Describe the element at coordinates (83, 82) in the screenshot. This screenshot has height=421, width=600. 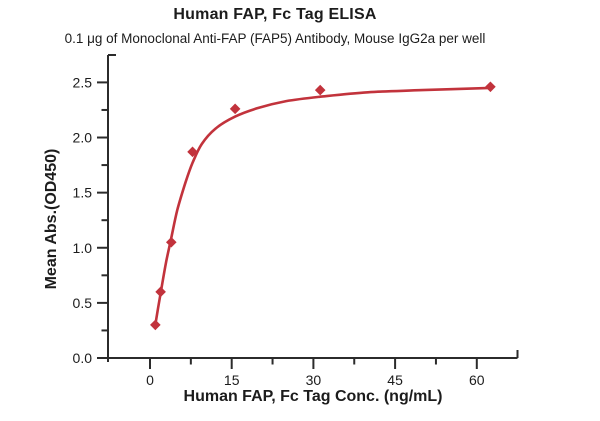
I see `y-tick-label: 2.5` at that location.